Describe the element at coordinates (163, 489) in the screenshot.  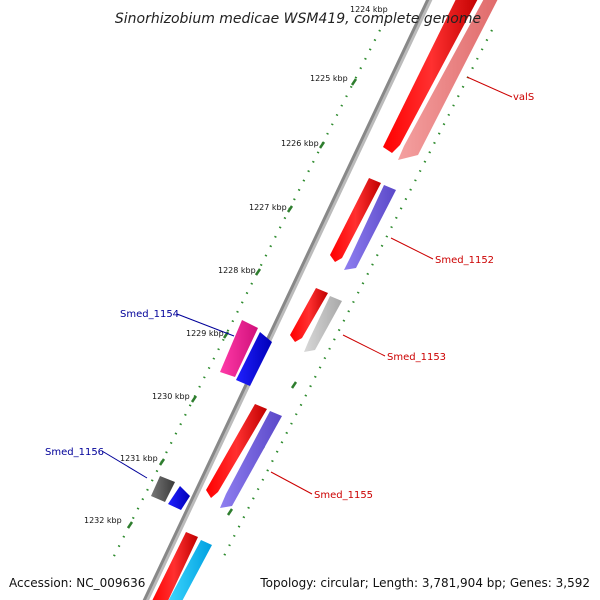
I see `gene-Smed_1156-cds` at that location.